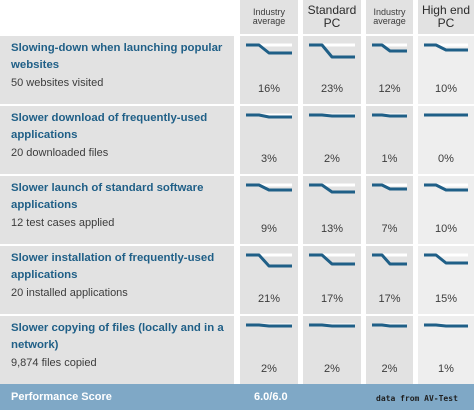 The image size is (474, 410). I want to click on value-cell: 16%, so click(269, 70).